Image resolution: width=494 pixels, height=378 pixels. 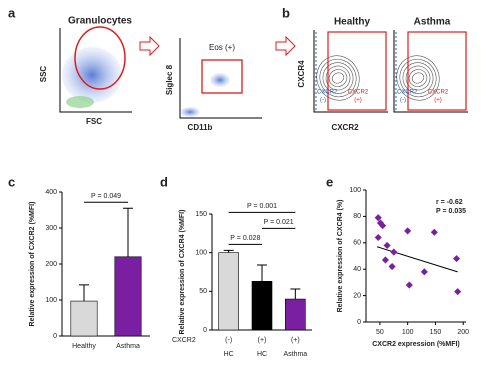 What do you see at coordinates (11, 181) in the screenshot?
I see `panel-letter: c` at bounding box center [11, 181].